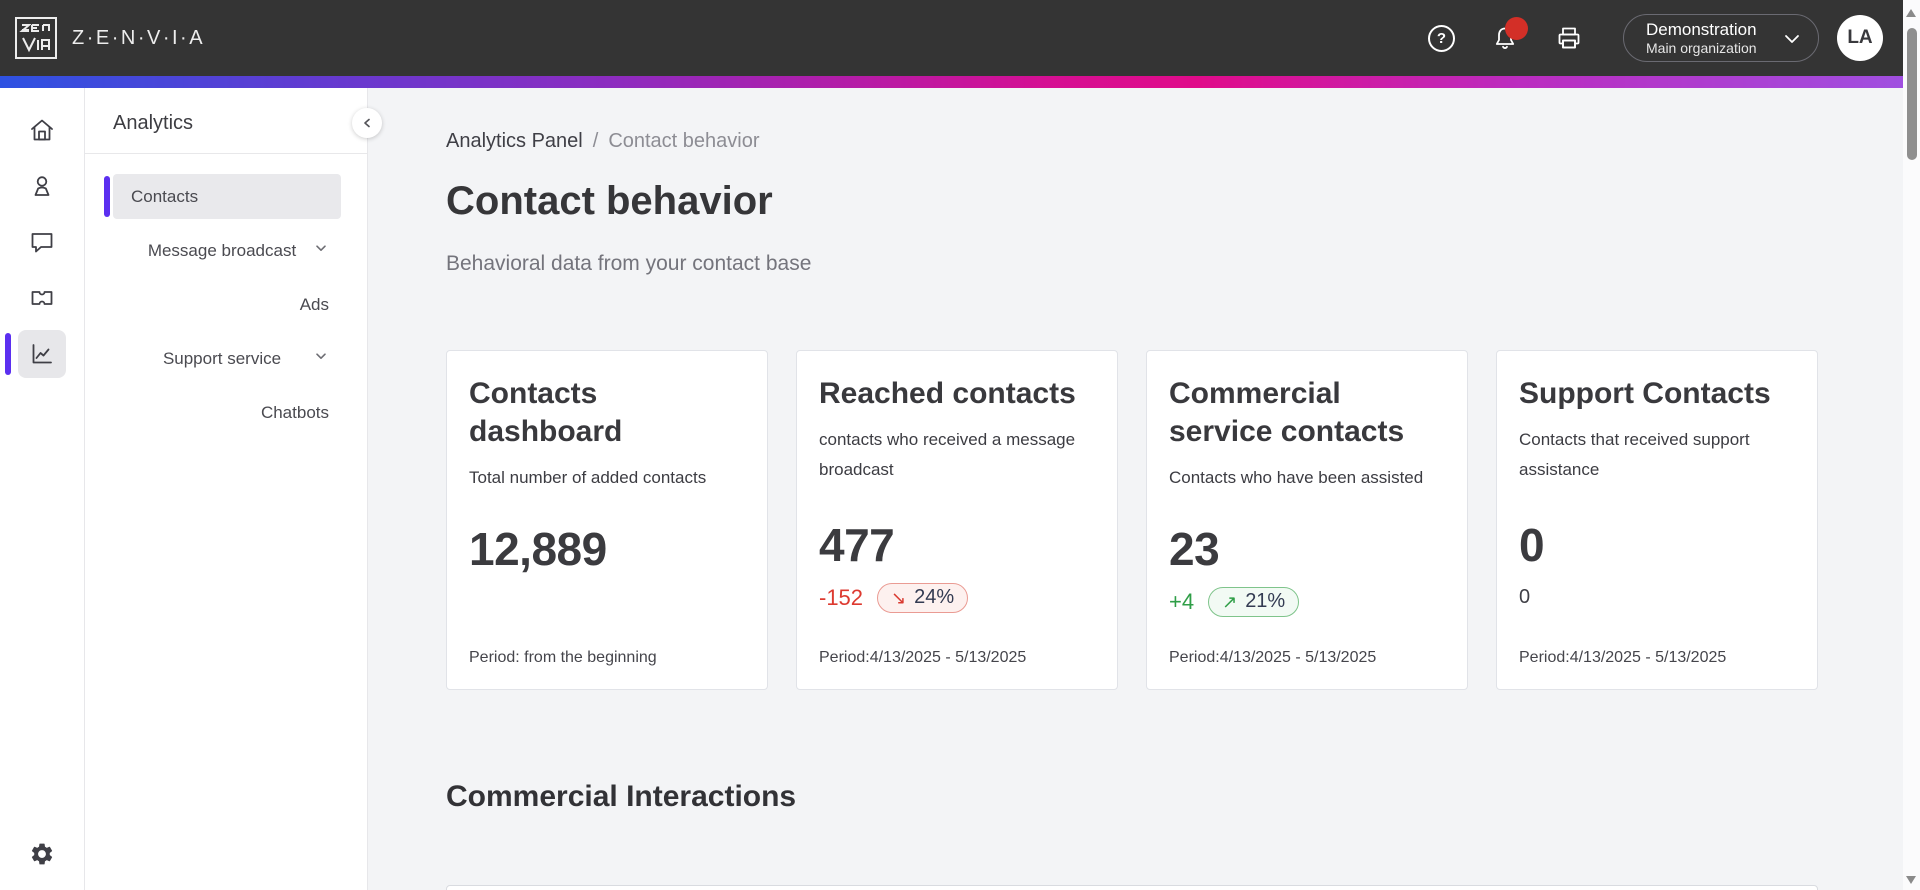 This screenshot has height=890, width=1920. What do you see at coordinates (222, 358) in the screenshot?
I see `sidebar-item-label: Support service` at bounding box center [222, 358].